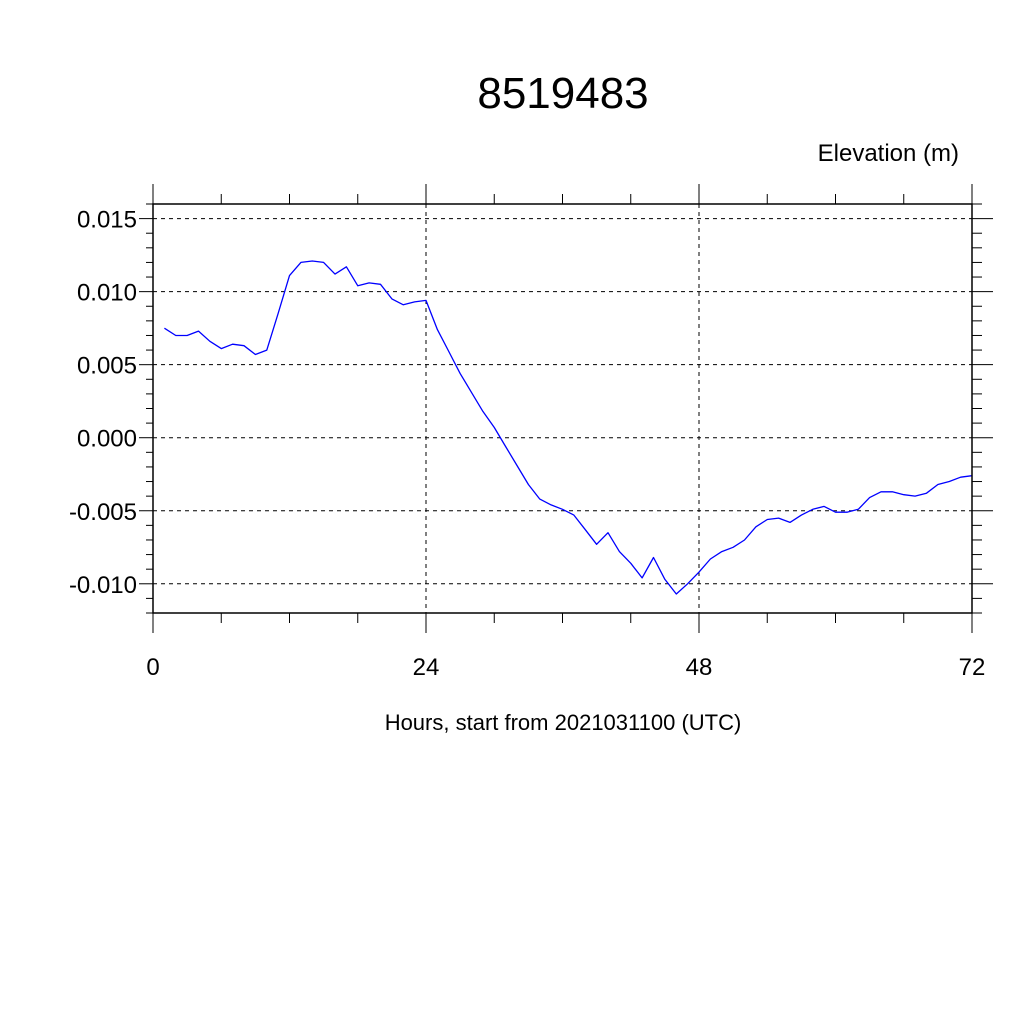 The image size is (1024, 1024). I want to click on x-tick-label: 0, so click(152, 667).